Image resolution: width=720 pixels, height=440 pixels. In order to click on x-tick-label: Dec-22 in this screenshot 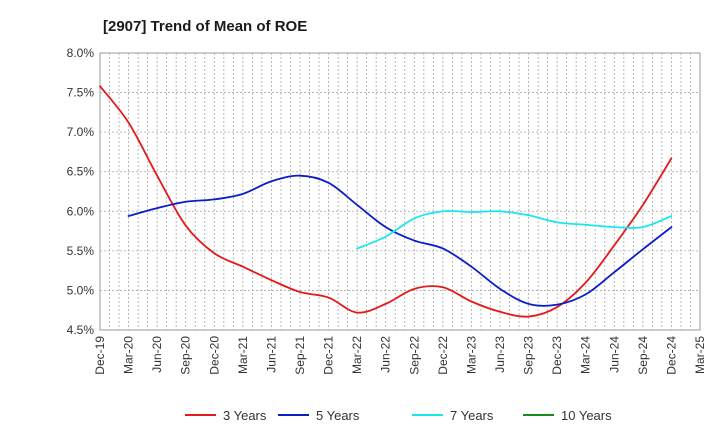, I will do `click(443, 355)`.